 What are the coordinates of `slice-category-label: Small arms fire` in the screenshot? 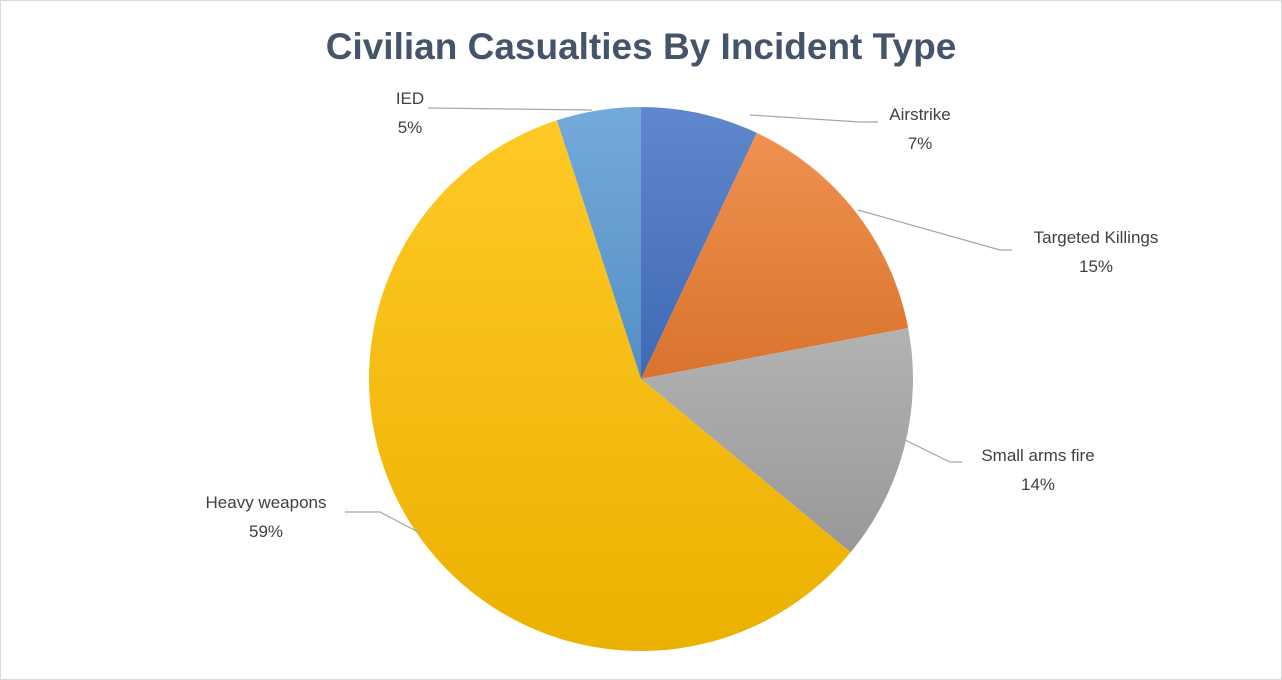 It's located at (1037, 455).